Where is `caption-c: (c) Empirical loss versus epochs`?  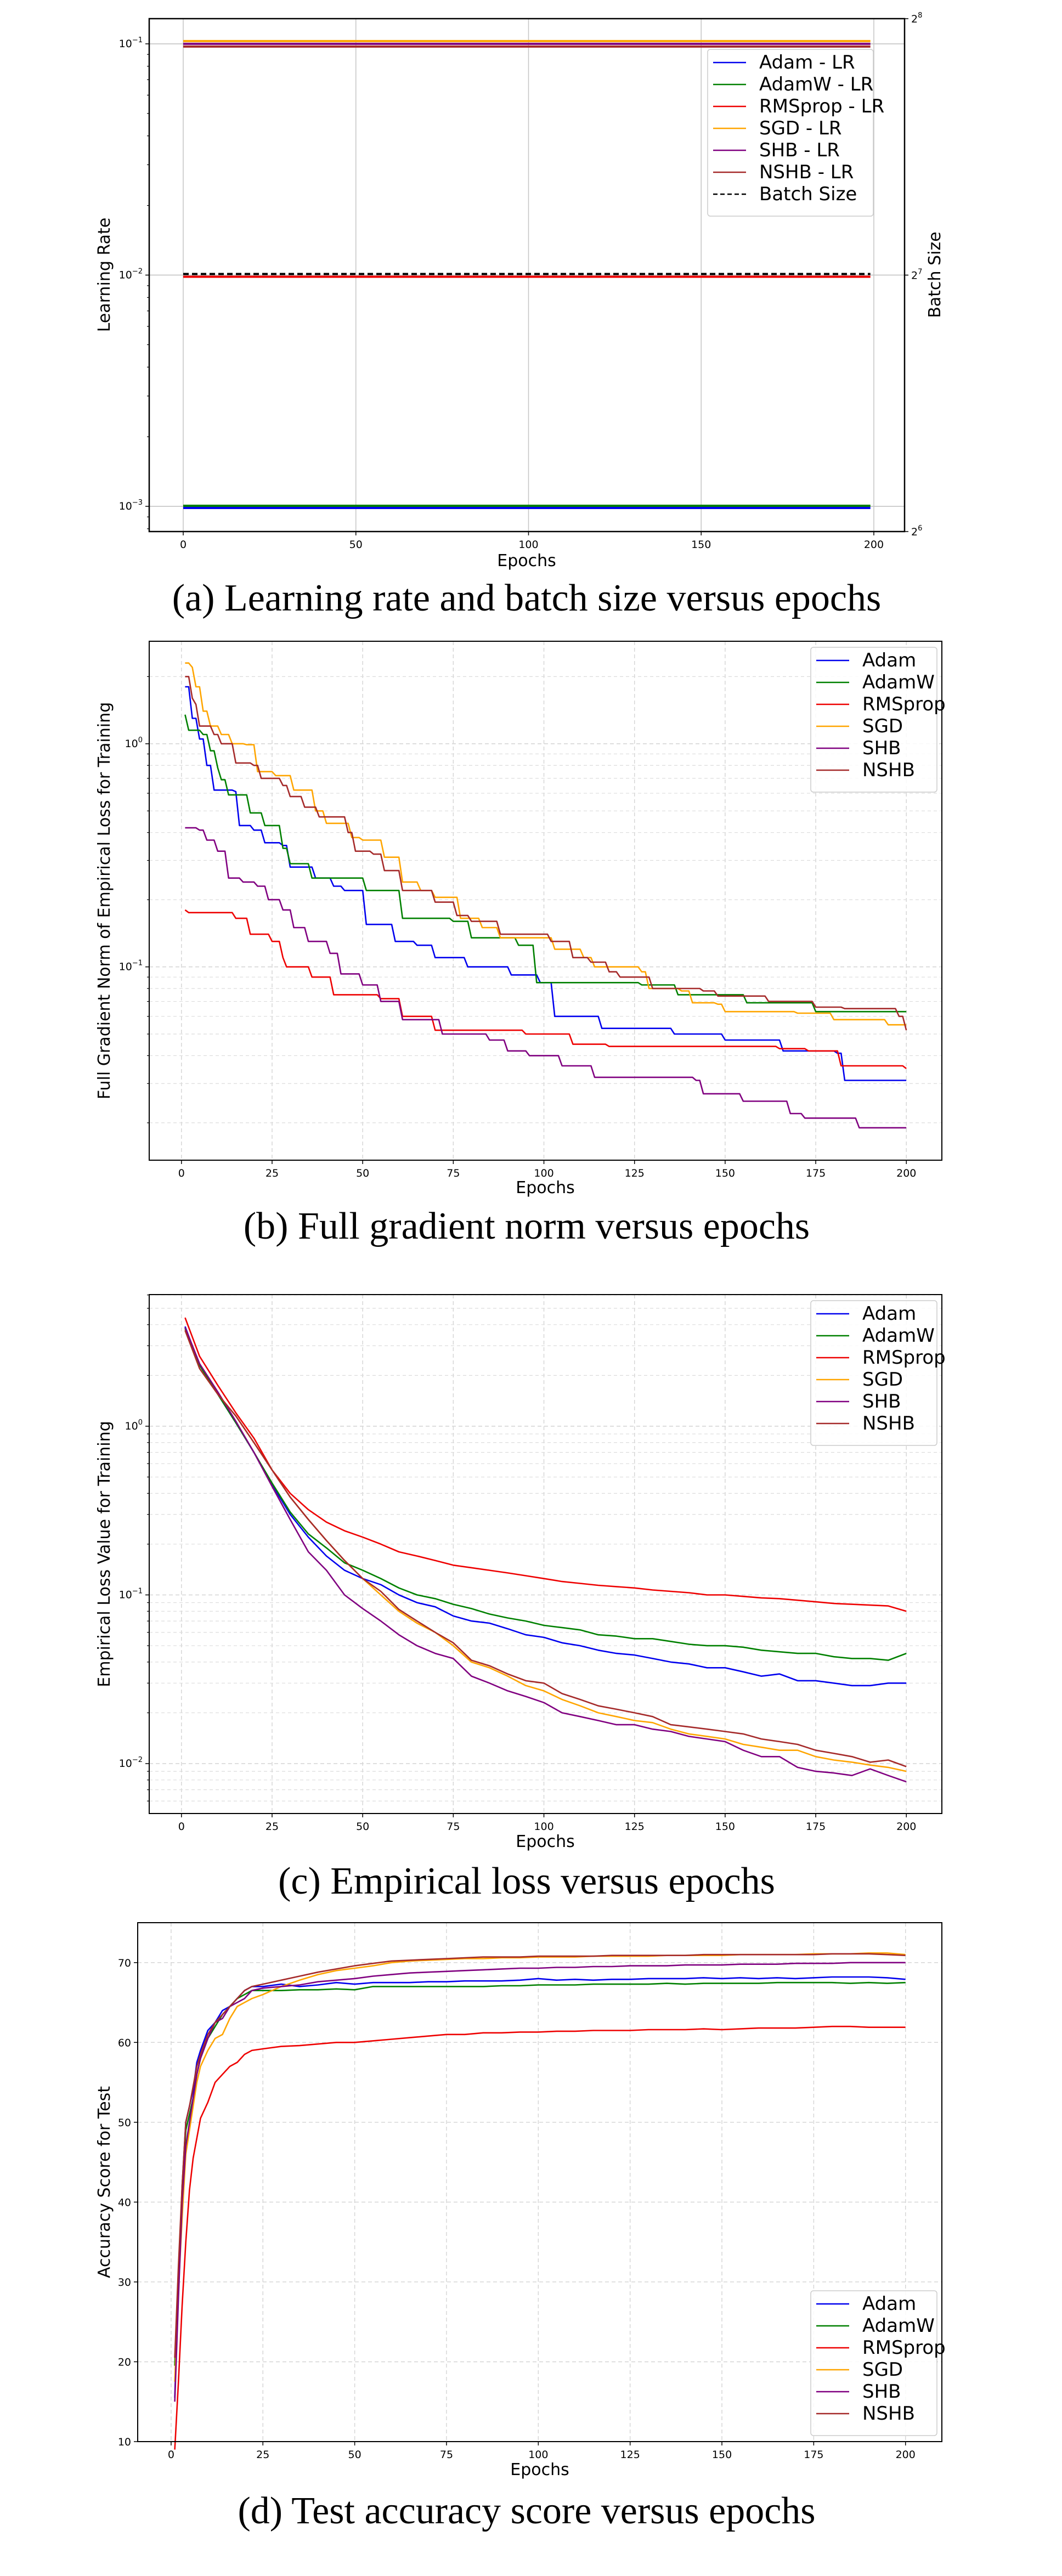 caption-c: (c) Empirical loss versus epochs is located at coordinates (526, 1881).